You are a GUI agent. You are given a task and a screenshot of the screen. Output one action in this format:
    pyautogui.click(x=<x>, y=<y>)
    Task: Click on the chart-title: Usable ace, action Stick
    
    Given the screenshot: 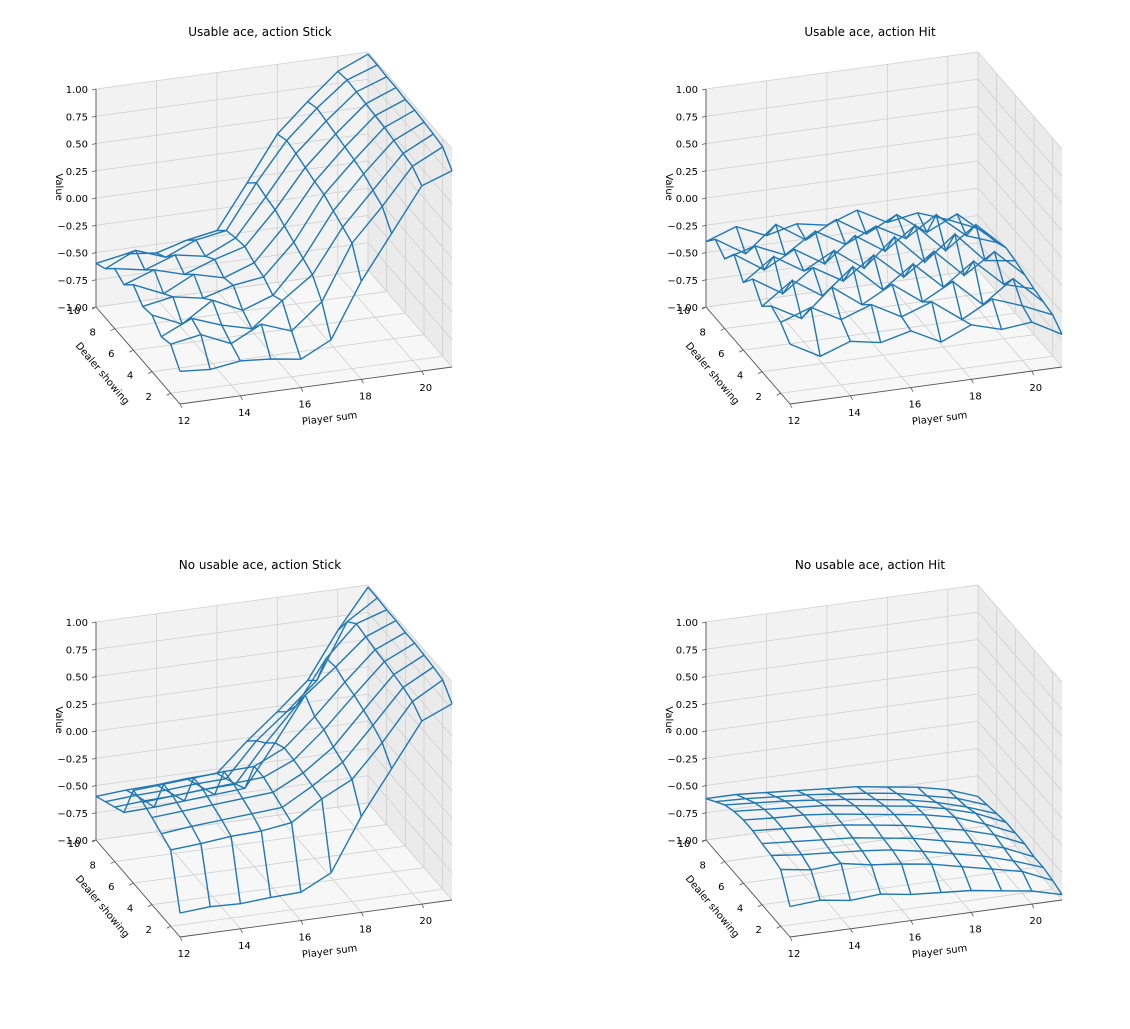 What is the action you would take?
    pyautogui.click(x=260, y=32)
    